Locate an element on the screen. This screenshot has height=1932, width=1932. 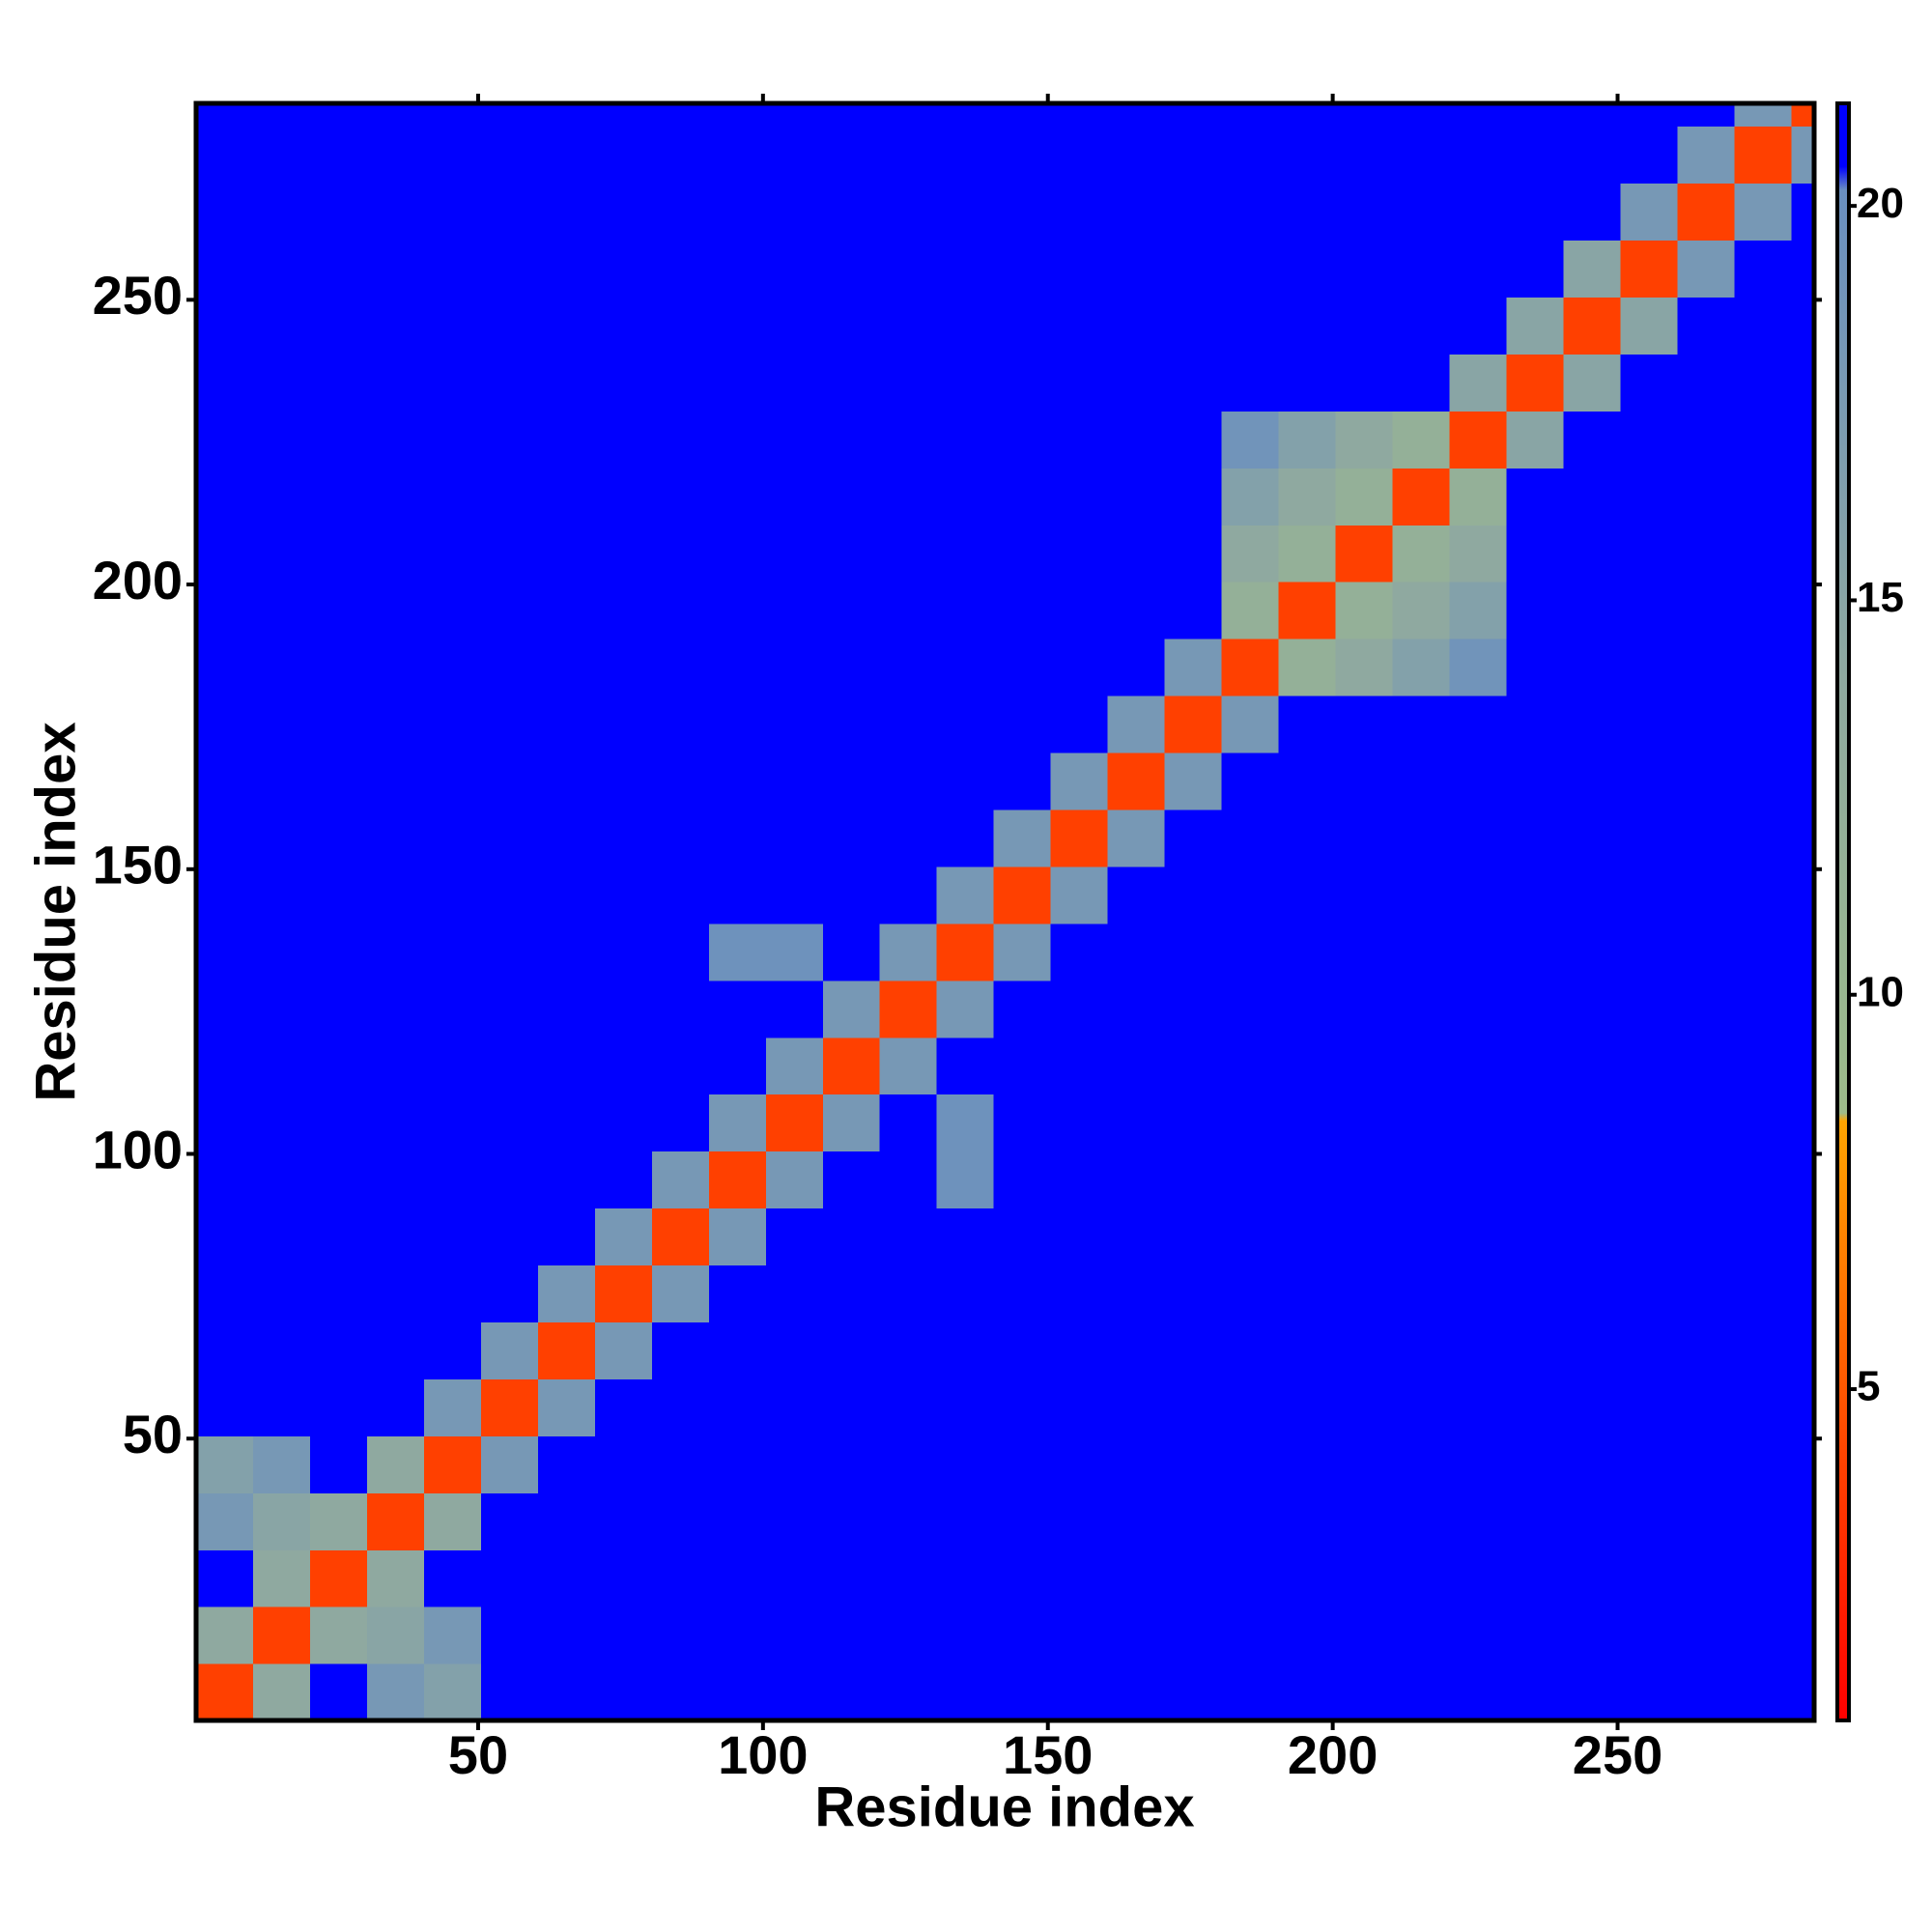
y-axis-title: Residue index is located at coordinates (55, 911).